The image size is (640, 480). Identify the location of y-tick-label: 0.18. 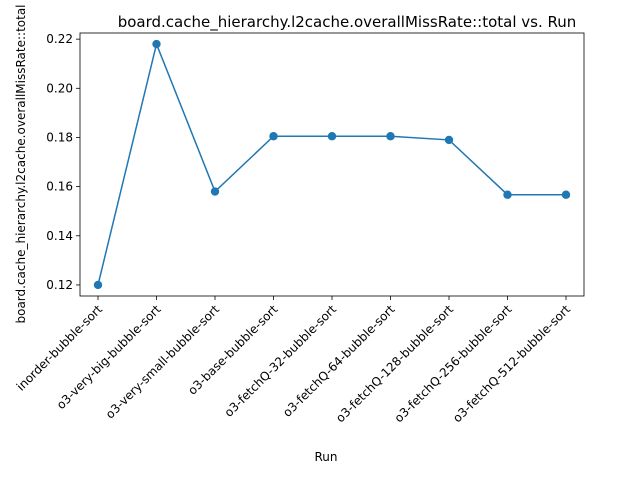
(59, 137).